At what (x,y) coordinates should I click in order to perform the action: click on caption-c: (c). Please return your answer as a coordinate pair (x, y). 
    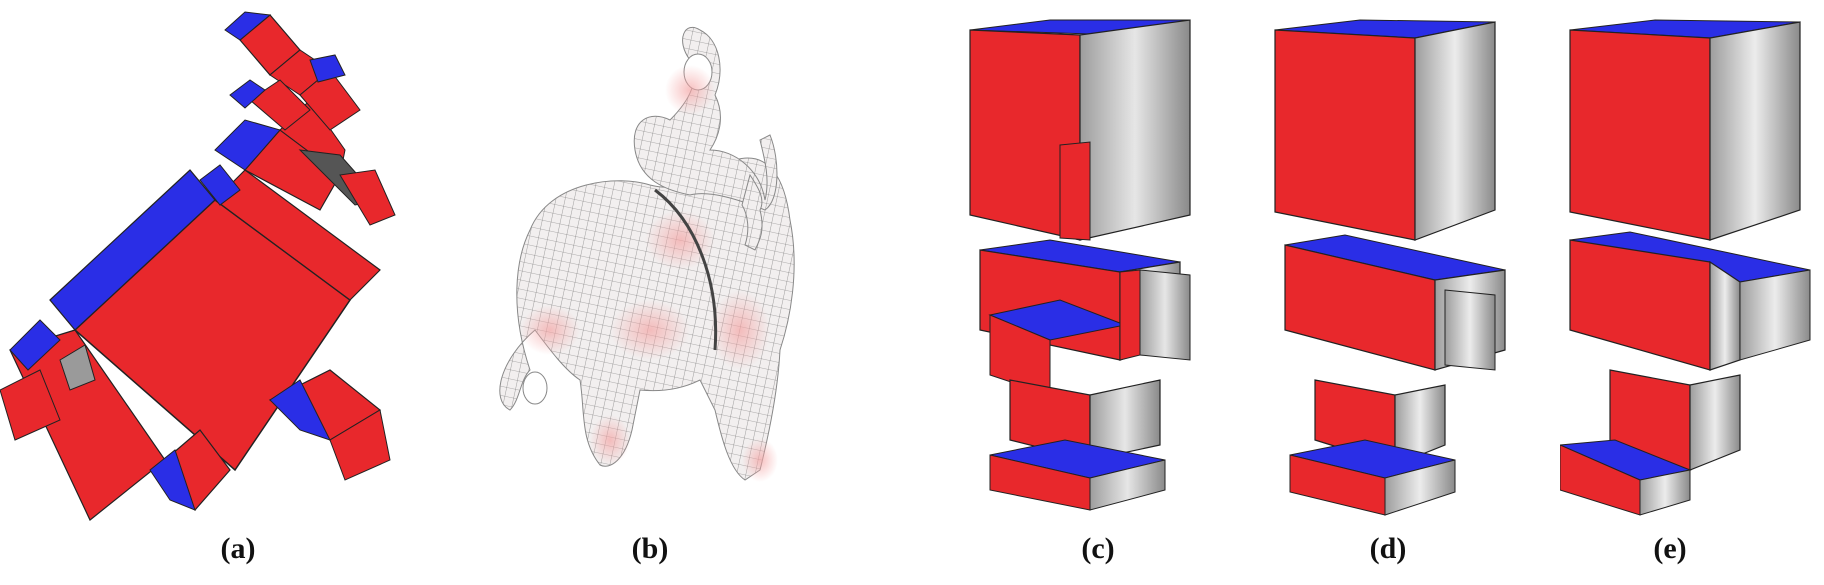
    Looking at the image, I should click on (1098, 548).